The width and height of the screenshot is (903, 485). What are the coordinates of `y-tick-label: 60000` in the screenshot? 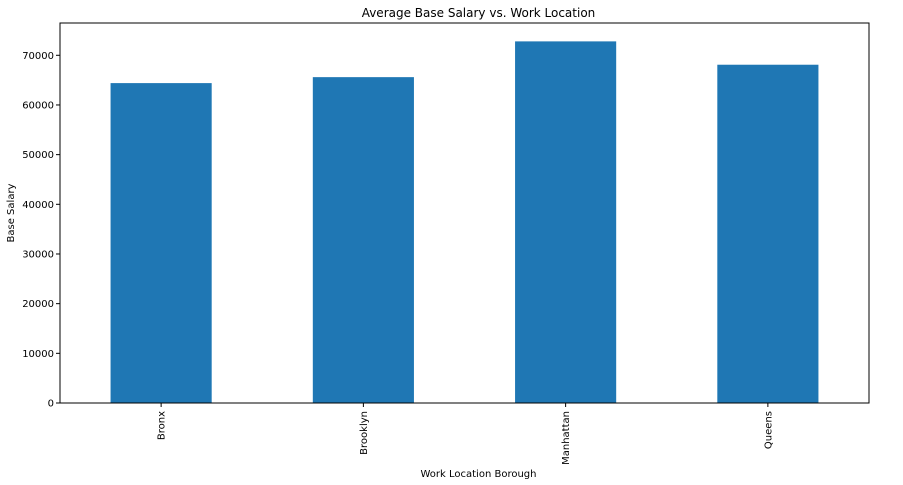 It's located at (38, 105).